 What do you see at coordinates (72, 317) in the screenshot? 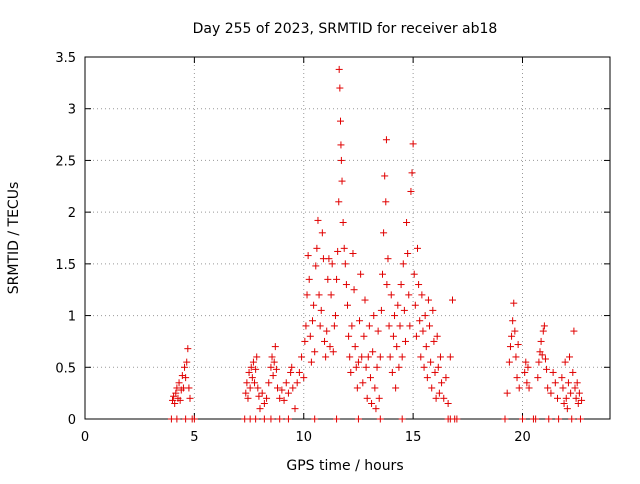
I see `y-tick-label: 1` at bounding box center [72, 317].